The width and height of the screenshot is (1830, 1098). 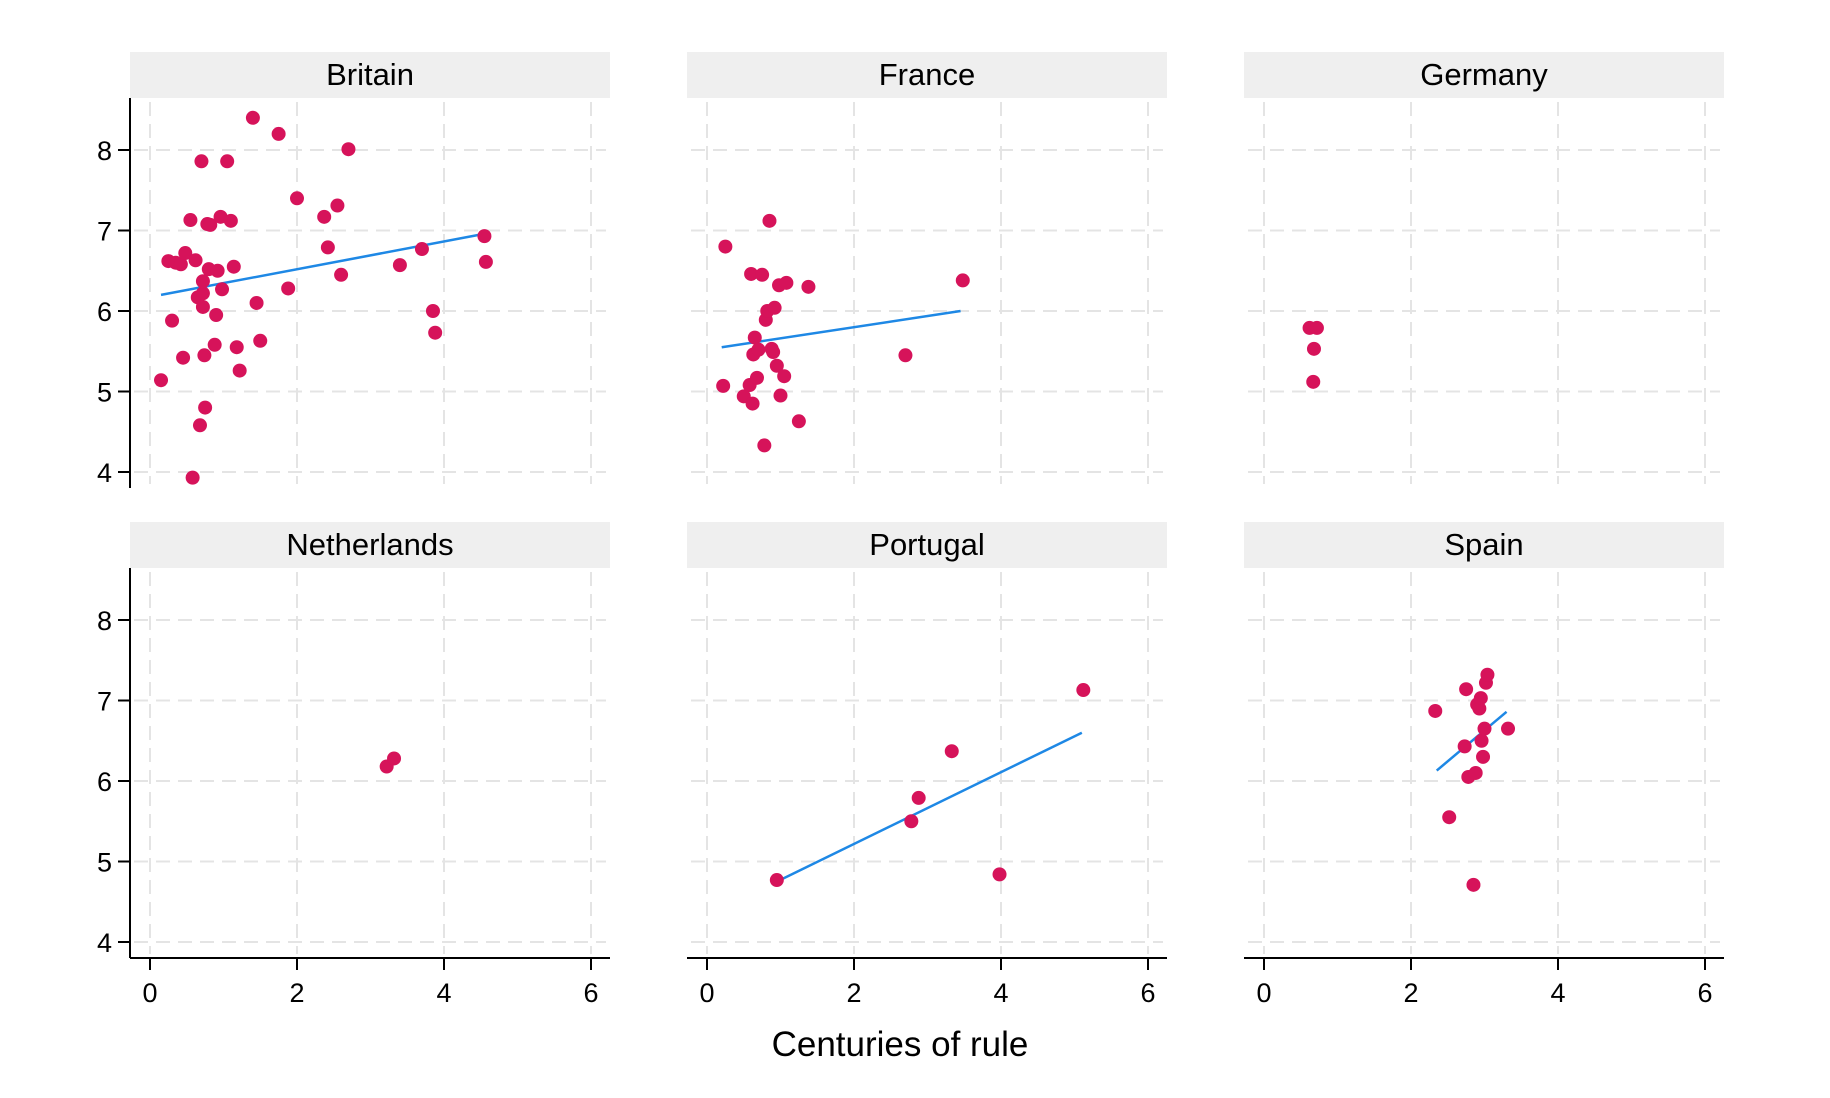 I want to click on x-axis-title: Centuries of rule, so click(x=900, y=1044).